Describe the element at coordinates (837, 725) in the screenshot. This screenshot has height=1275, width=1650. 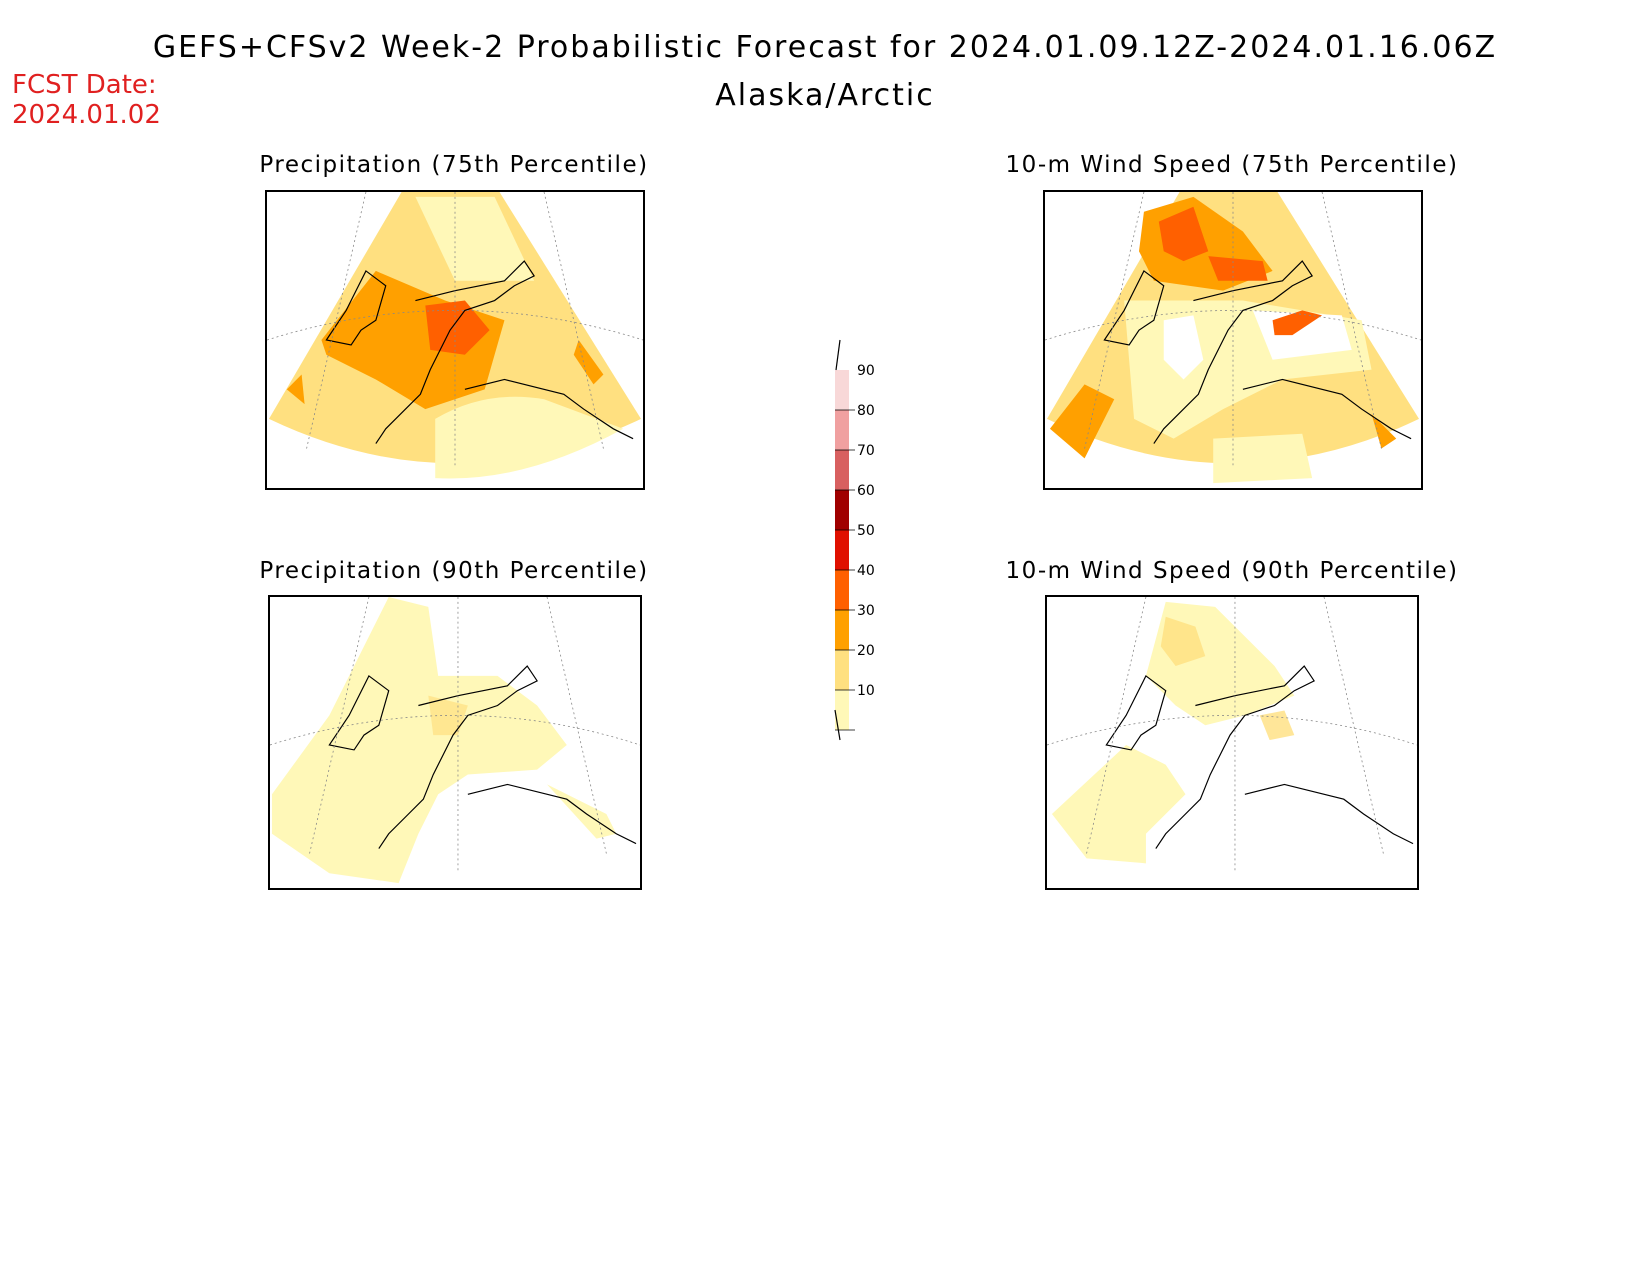
I see `colorbar-bottom-triangle` at that location.